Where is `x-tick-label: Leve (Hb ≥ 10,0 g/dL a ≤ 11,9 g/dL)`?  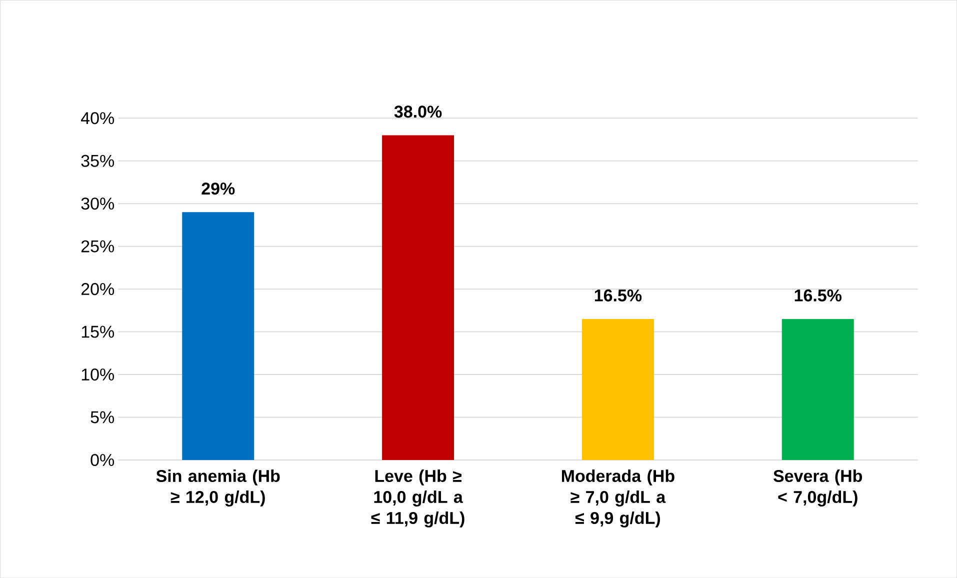 x-tick-label: Leve (Hb ≥ 10,0 g/dL a ≤ 11,9 g/dL) is located at coordinates (417, 498).